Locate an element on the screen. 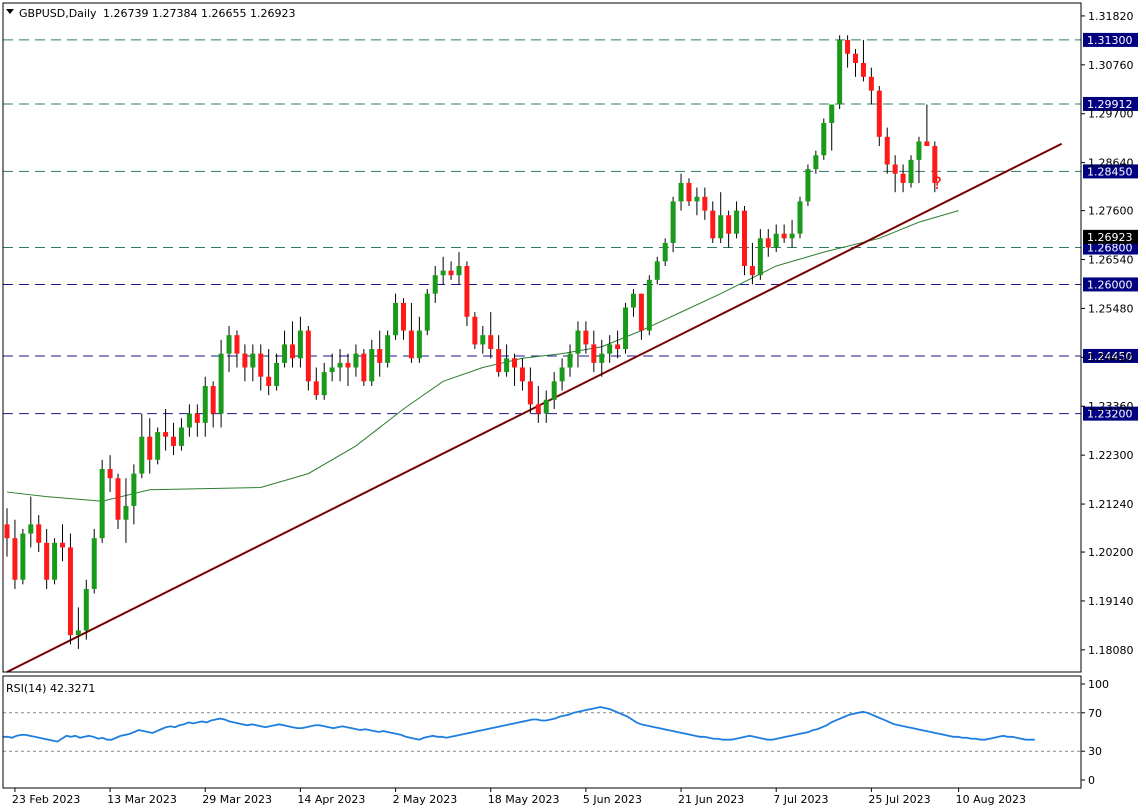  rsi-tick-label: 70 is located at coordinates (1095, 713).